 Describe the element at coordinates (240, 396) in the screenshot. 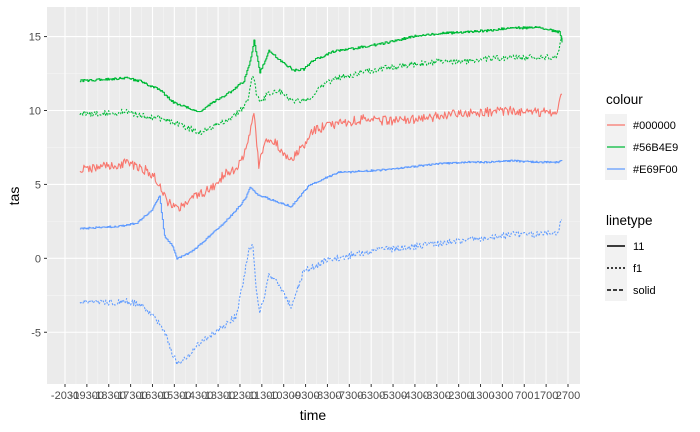

I see `x-tick-label: -12300` at that location.